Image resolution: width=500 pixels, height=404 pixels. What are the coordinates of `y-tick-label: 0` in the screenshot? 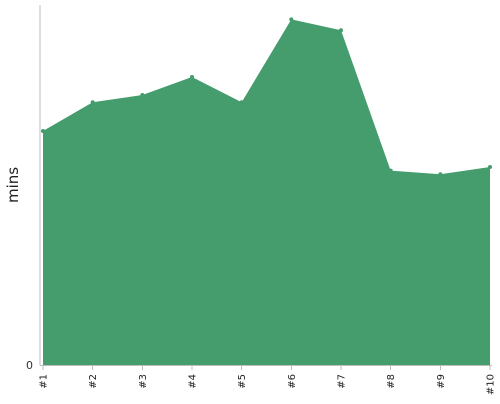 It's located at (29, 365).